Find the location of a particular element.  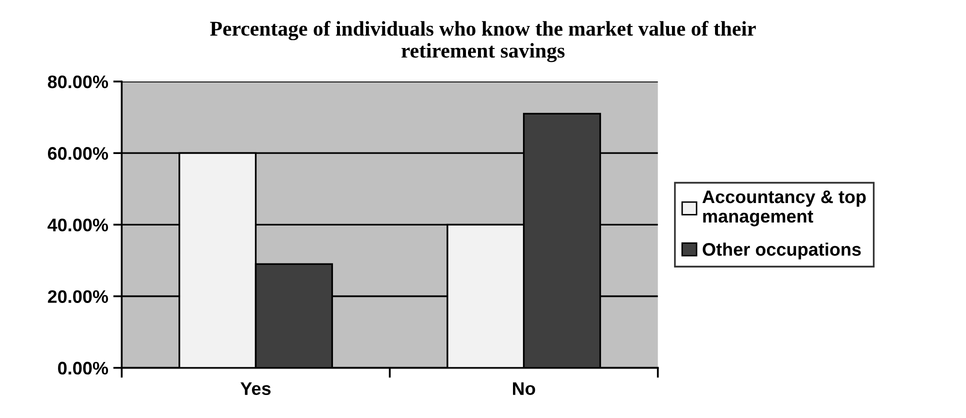

x-tick-label: No is located at coordinates (524, 388).